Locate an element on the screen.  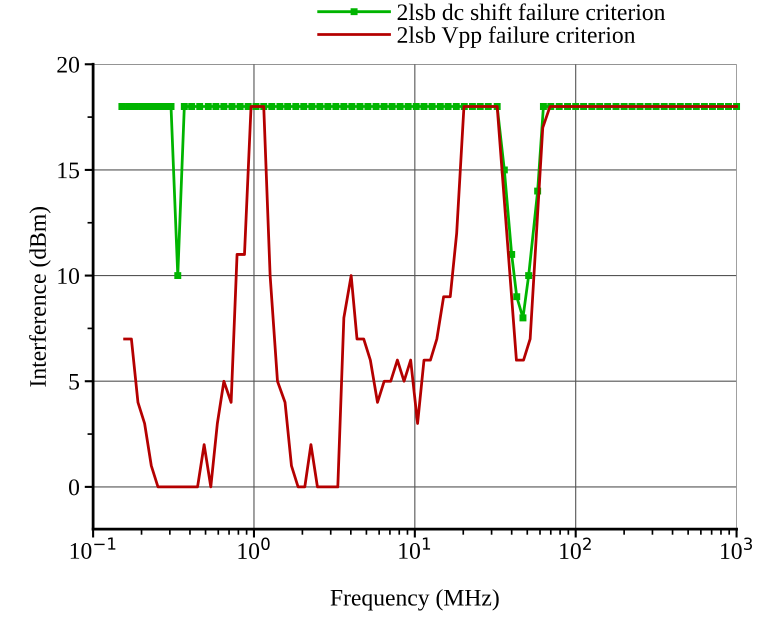
x-tick-label: 10$^{2}$ is located at coordinates (575, 549).